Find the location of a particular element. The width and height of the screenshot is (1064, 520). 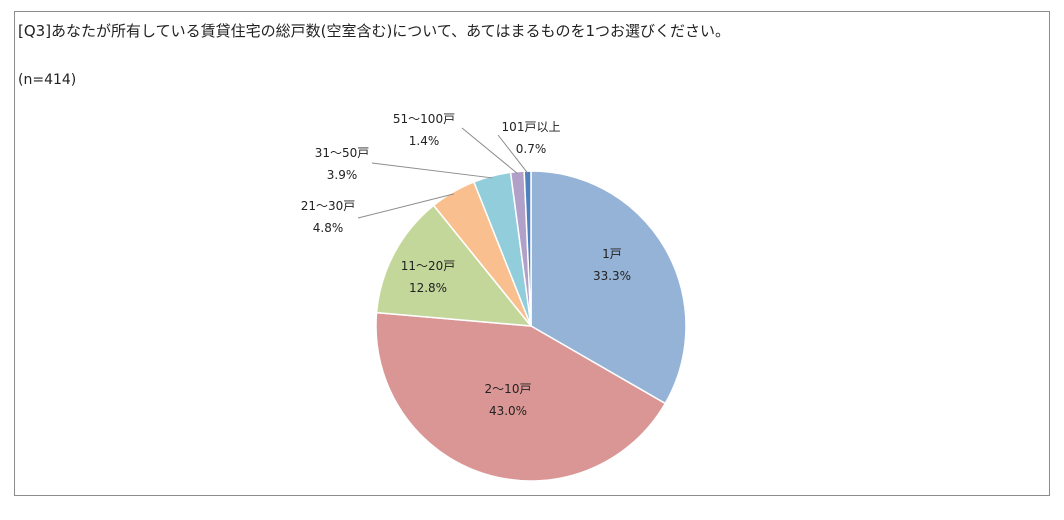

slice-label: 2～10戸 is located at coordinates (508, 389).